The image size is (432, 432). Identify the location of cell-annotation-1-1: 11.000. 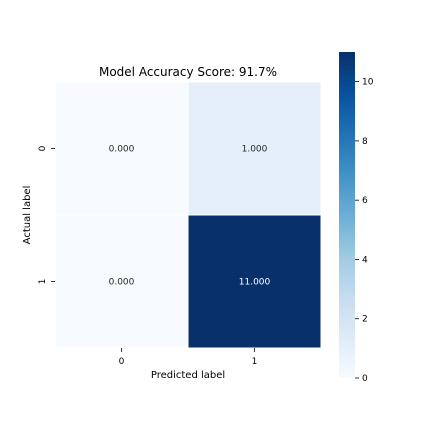
(255, 283).